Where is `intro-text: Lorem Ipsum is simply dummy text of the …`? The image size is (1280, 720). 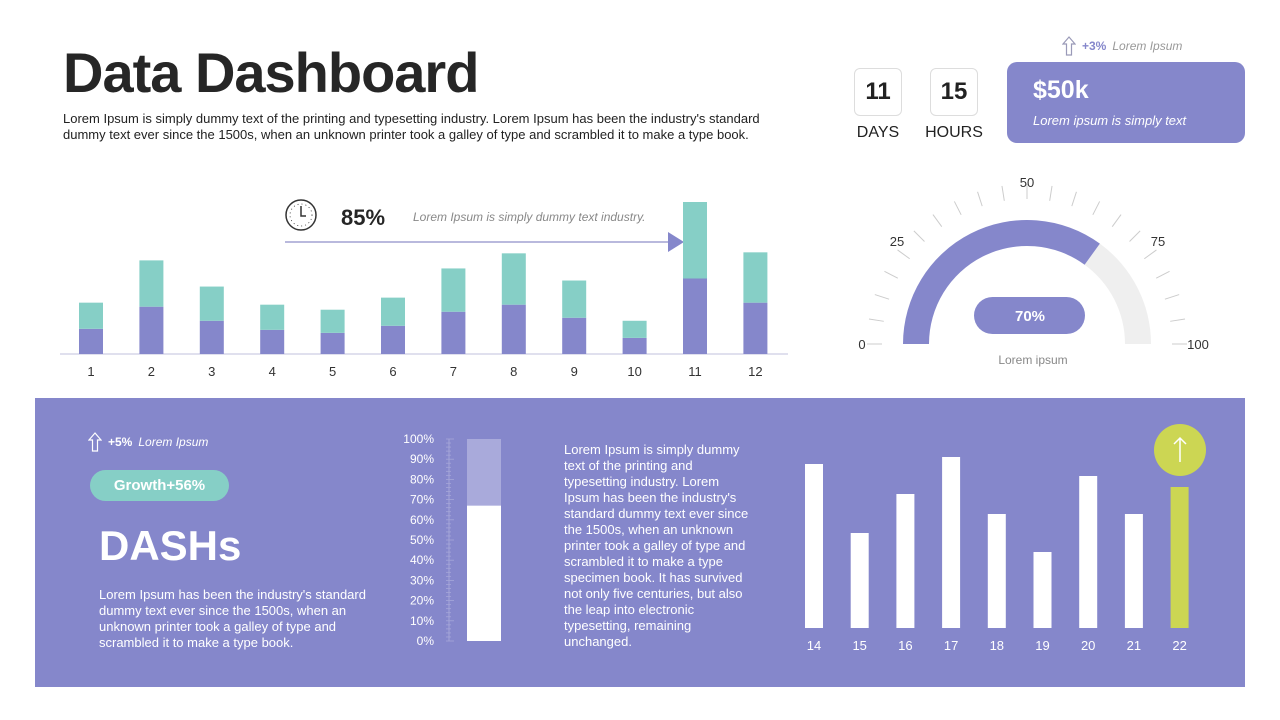 intro-text: Lorem Ipsum is simply dummy text of the … is located at coordinates (411, 126).